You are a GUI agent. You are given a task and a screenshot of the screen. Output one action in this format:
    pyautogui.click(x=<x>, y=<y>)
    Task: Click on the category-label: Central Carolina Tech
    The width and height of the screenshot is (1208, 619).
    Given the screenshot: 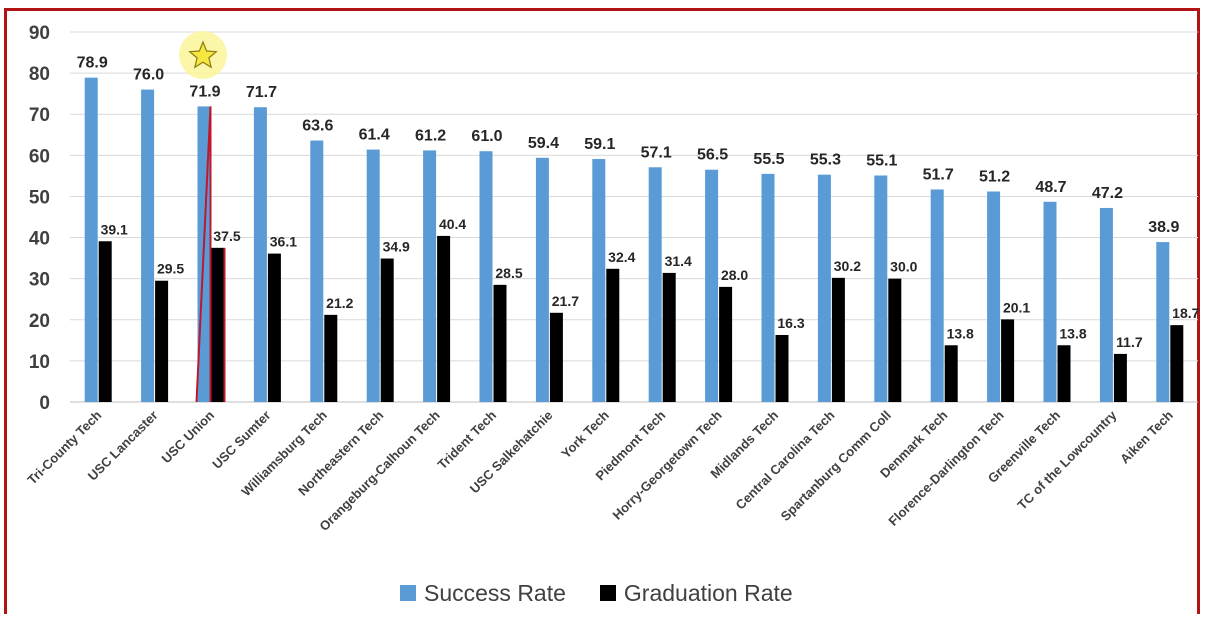 What is the action you would take?
    pyautogui.click(x=785, y=459)
    